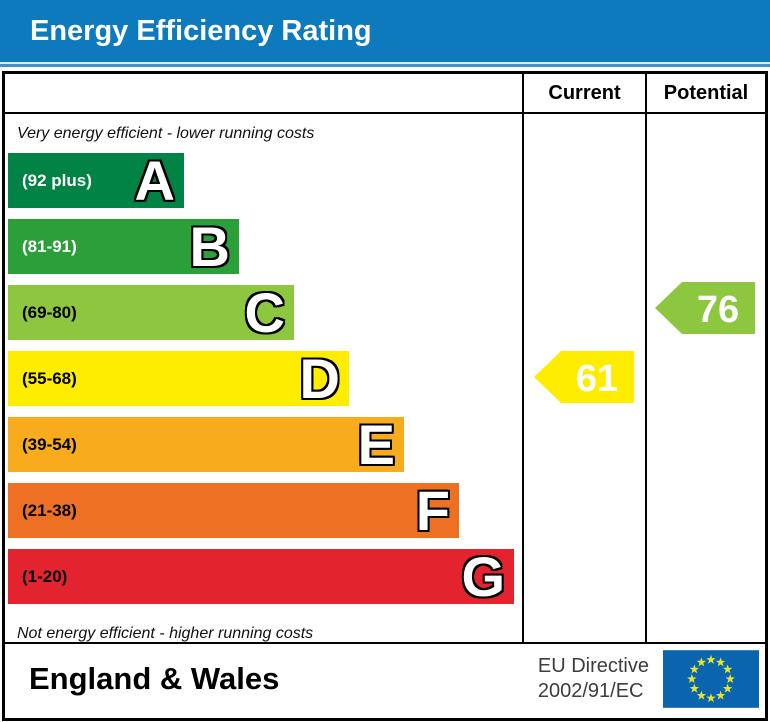  Describe the element at coordinates (209, 246) in the screenshot. I see `band-letter-b: B` at that location.